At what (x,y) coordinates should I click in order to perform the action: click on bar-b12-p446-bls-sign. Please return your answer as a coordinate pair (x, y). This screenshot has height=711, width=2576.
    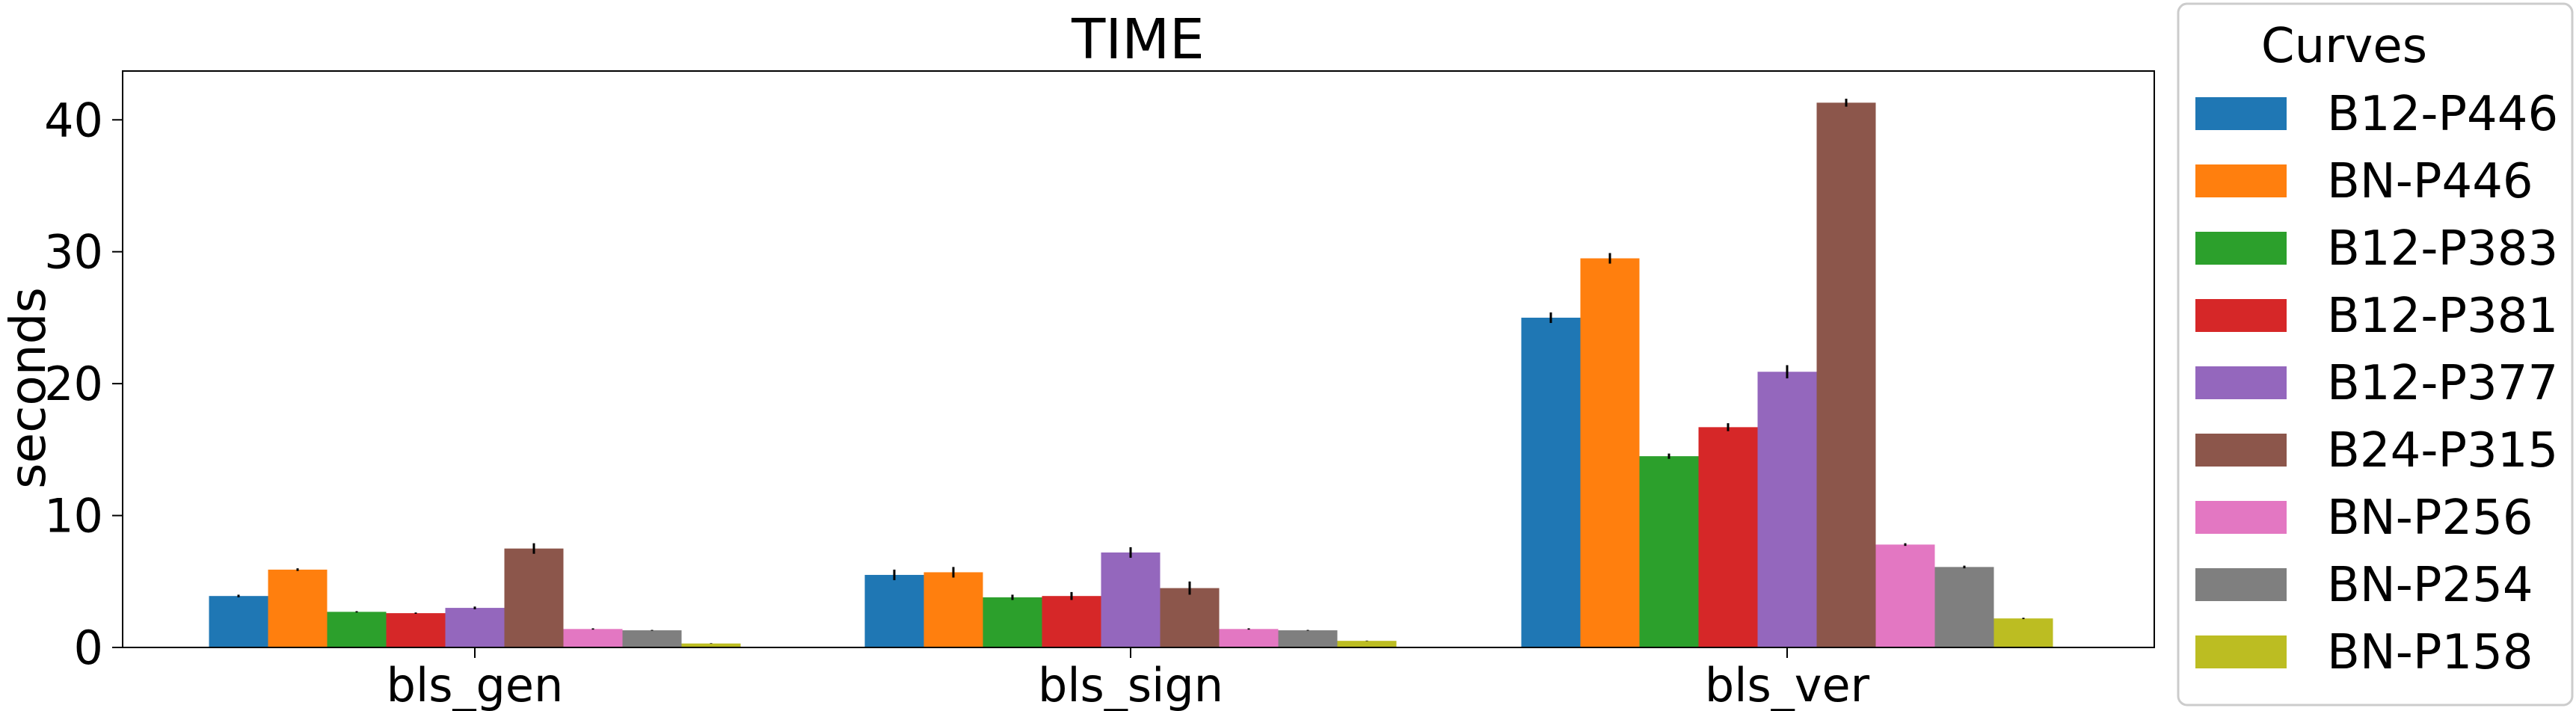
    Looking at the image, I should click on (894, 611).